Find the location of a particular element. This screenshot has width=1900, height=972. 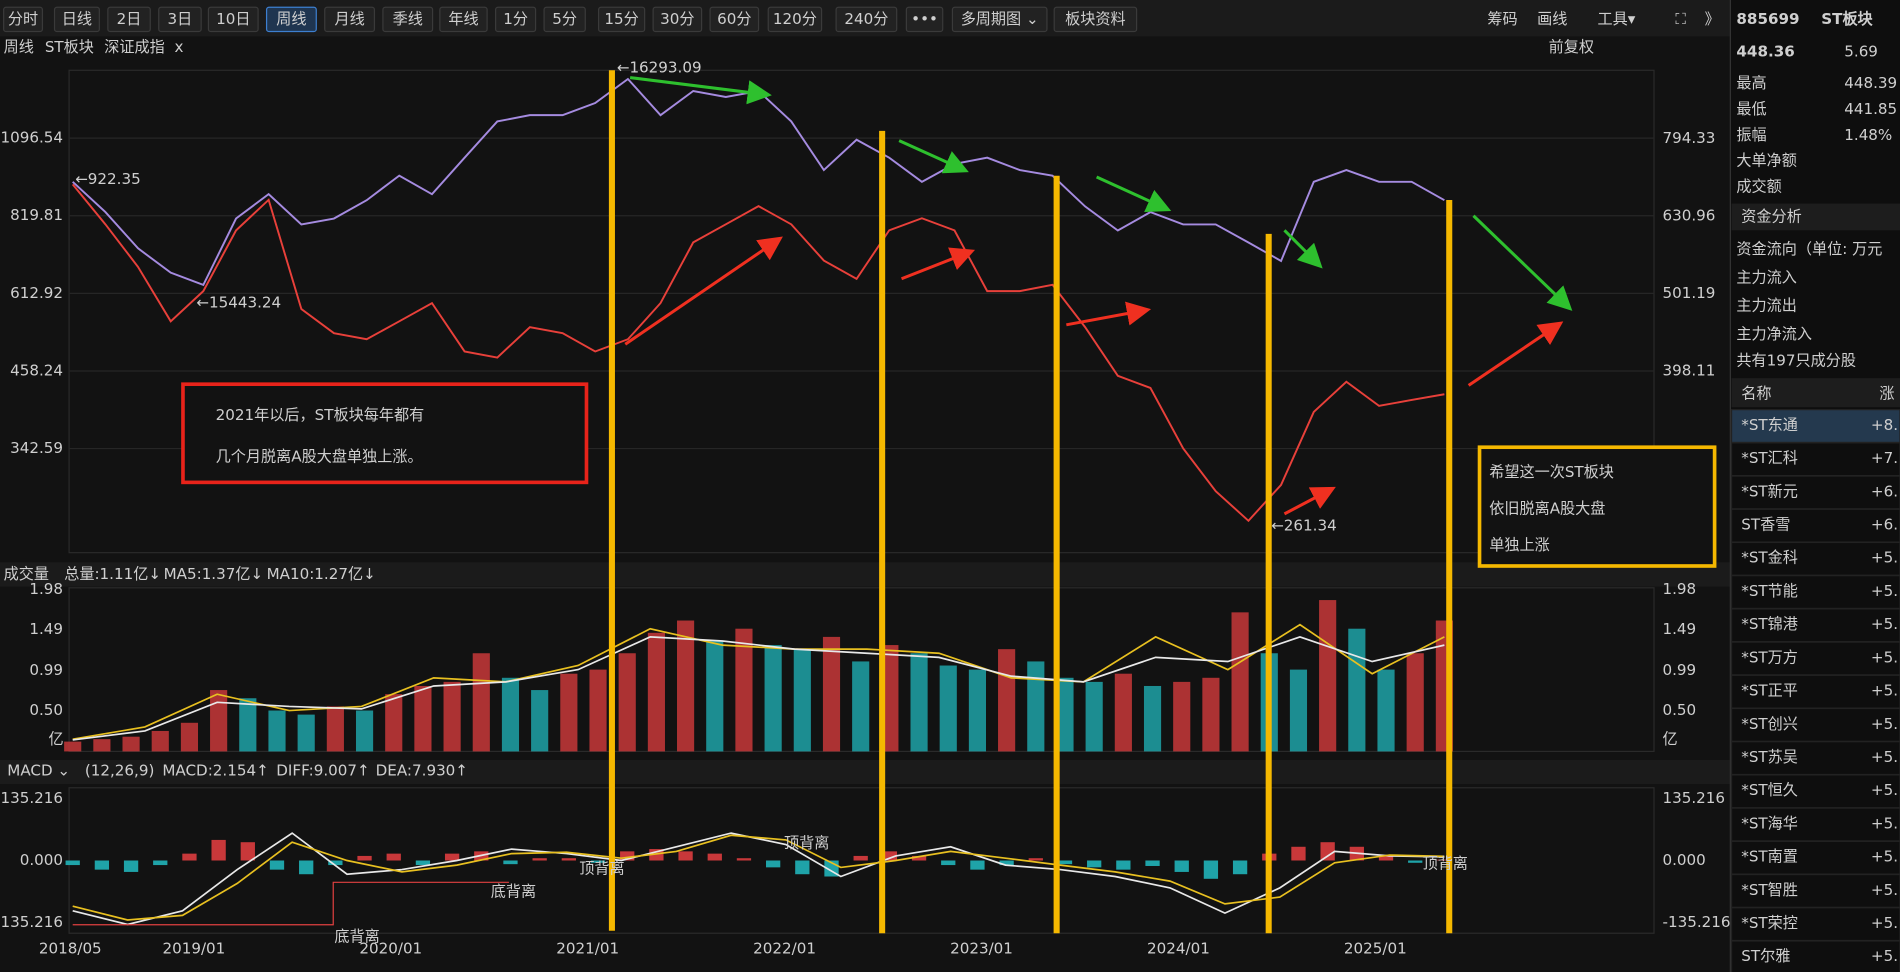

toolbar-button-label: 120分 is located at coordinates (795, 19).